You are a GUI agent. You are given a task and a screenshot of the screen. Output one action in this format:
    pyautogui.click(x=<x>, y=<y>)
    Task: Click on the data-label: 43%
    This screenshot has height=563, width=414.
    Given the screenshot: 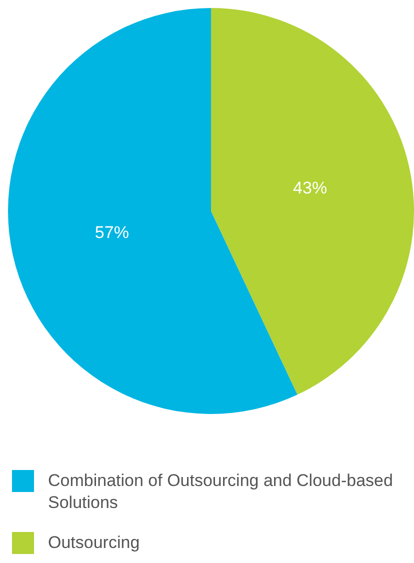 What is the action you would take?
    pyautogui.click(x=310, y=188)
    